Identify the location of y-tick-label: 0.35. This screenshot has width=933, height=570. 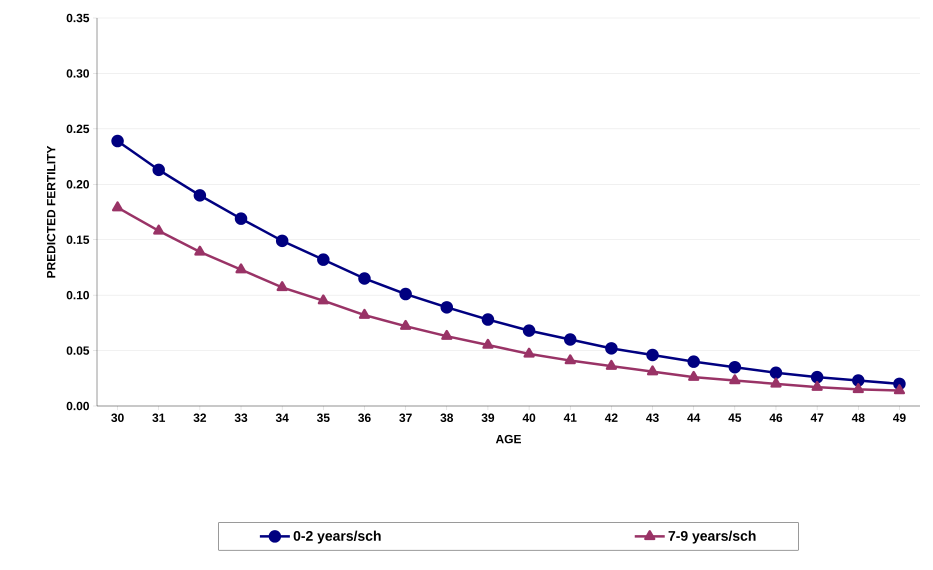
(78, 18).